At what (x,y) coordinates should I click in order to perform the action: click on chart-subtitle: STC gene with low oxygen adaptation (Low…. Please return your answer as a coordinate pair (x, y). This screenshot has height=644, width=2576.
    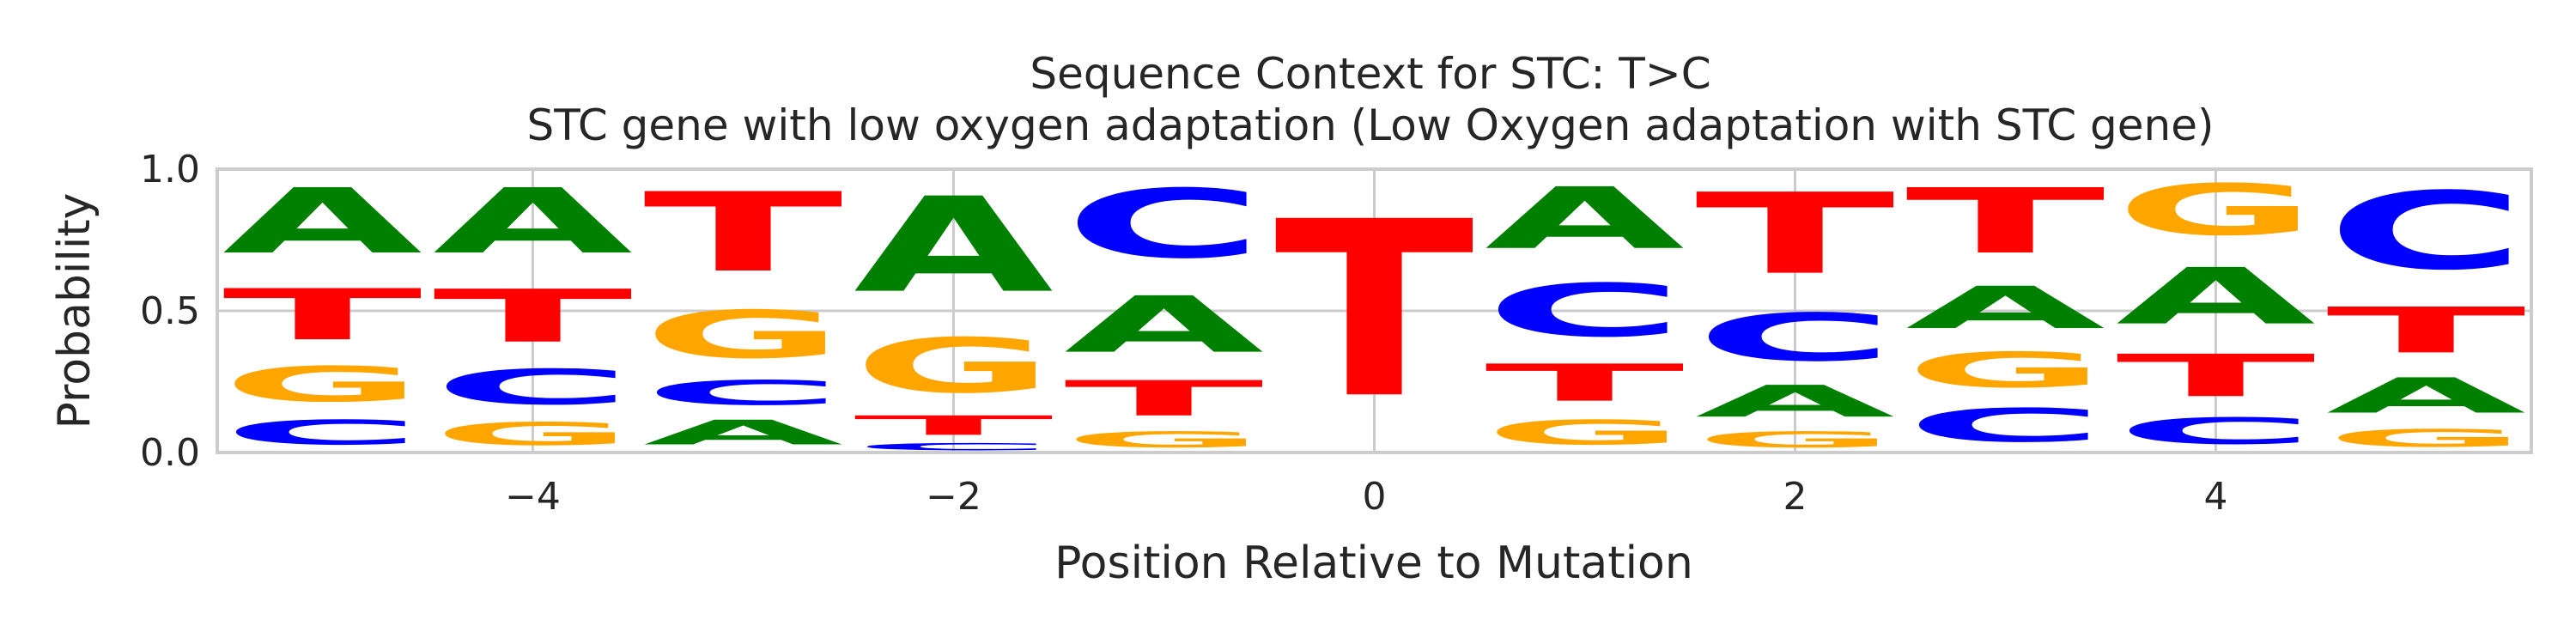
    Looking at the image, I should click on (1371, 125).